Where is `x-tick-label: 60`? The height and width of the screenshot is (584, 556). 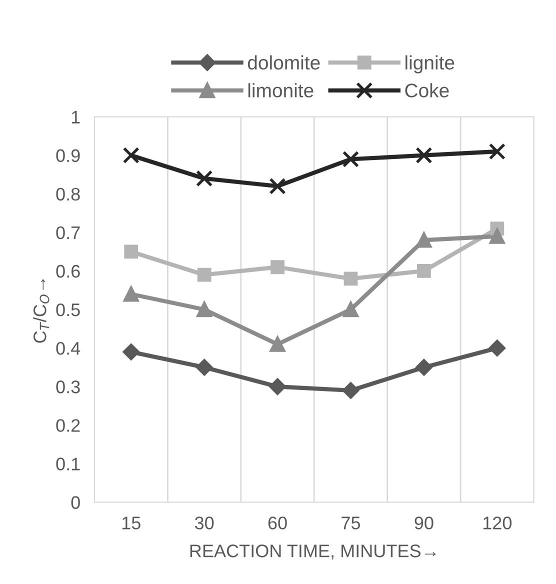
x-tick-label: 60 is located at coordinates (277, 523).